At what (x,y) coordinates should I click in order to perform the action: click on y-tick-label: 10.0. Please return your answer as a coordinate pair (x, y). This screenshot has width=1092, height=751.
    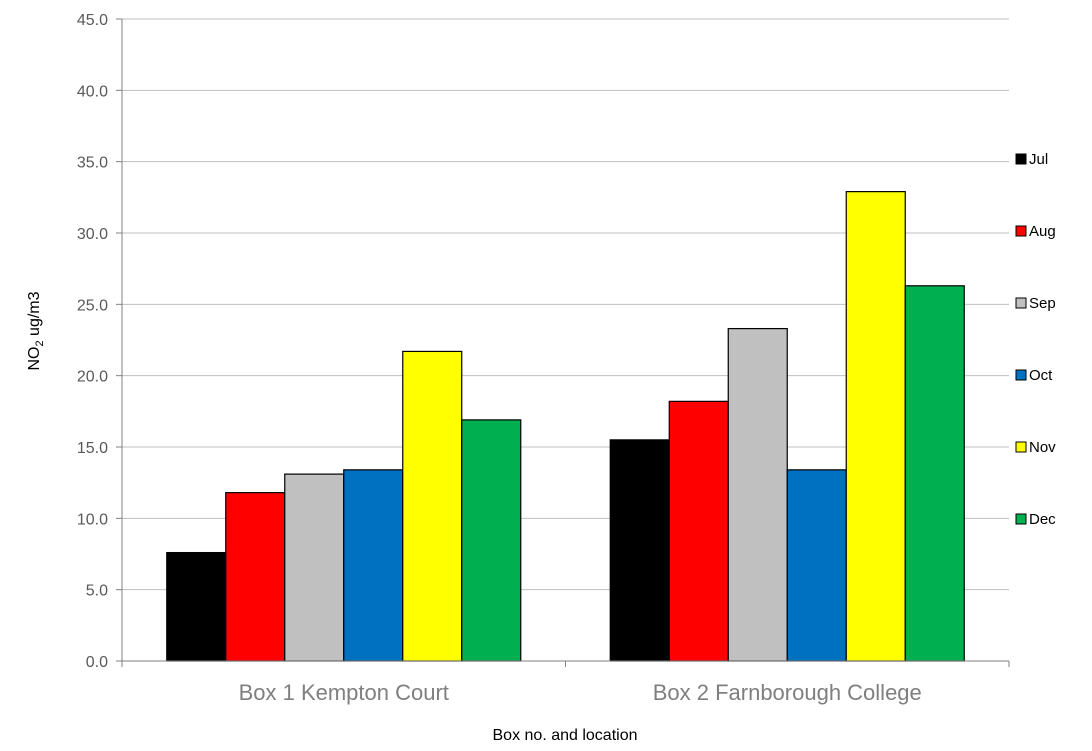
    Looking at the image, I should click on (92, 519).